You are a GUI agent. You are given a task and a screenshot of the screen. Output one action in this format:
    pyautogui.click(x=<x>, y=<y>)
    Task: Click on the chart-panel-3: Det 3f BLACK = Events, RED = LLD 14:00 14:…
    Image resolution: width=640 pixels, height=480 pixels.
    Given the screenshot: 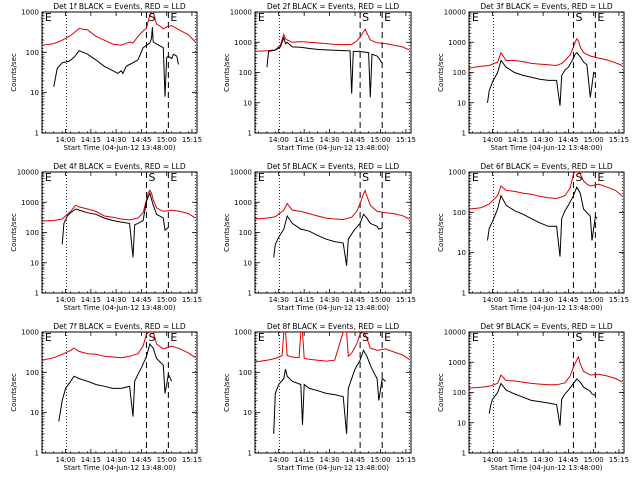 What is the action you would take?
    pyautogui.click(x=533, y=77)
    